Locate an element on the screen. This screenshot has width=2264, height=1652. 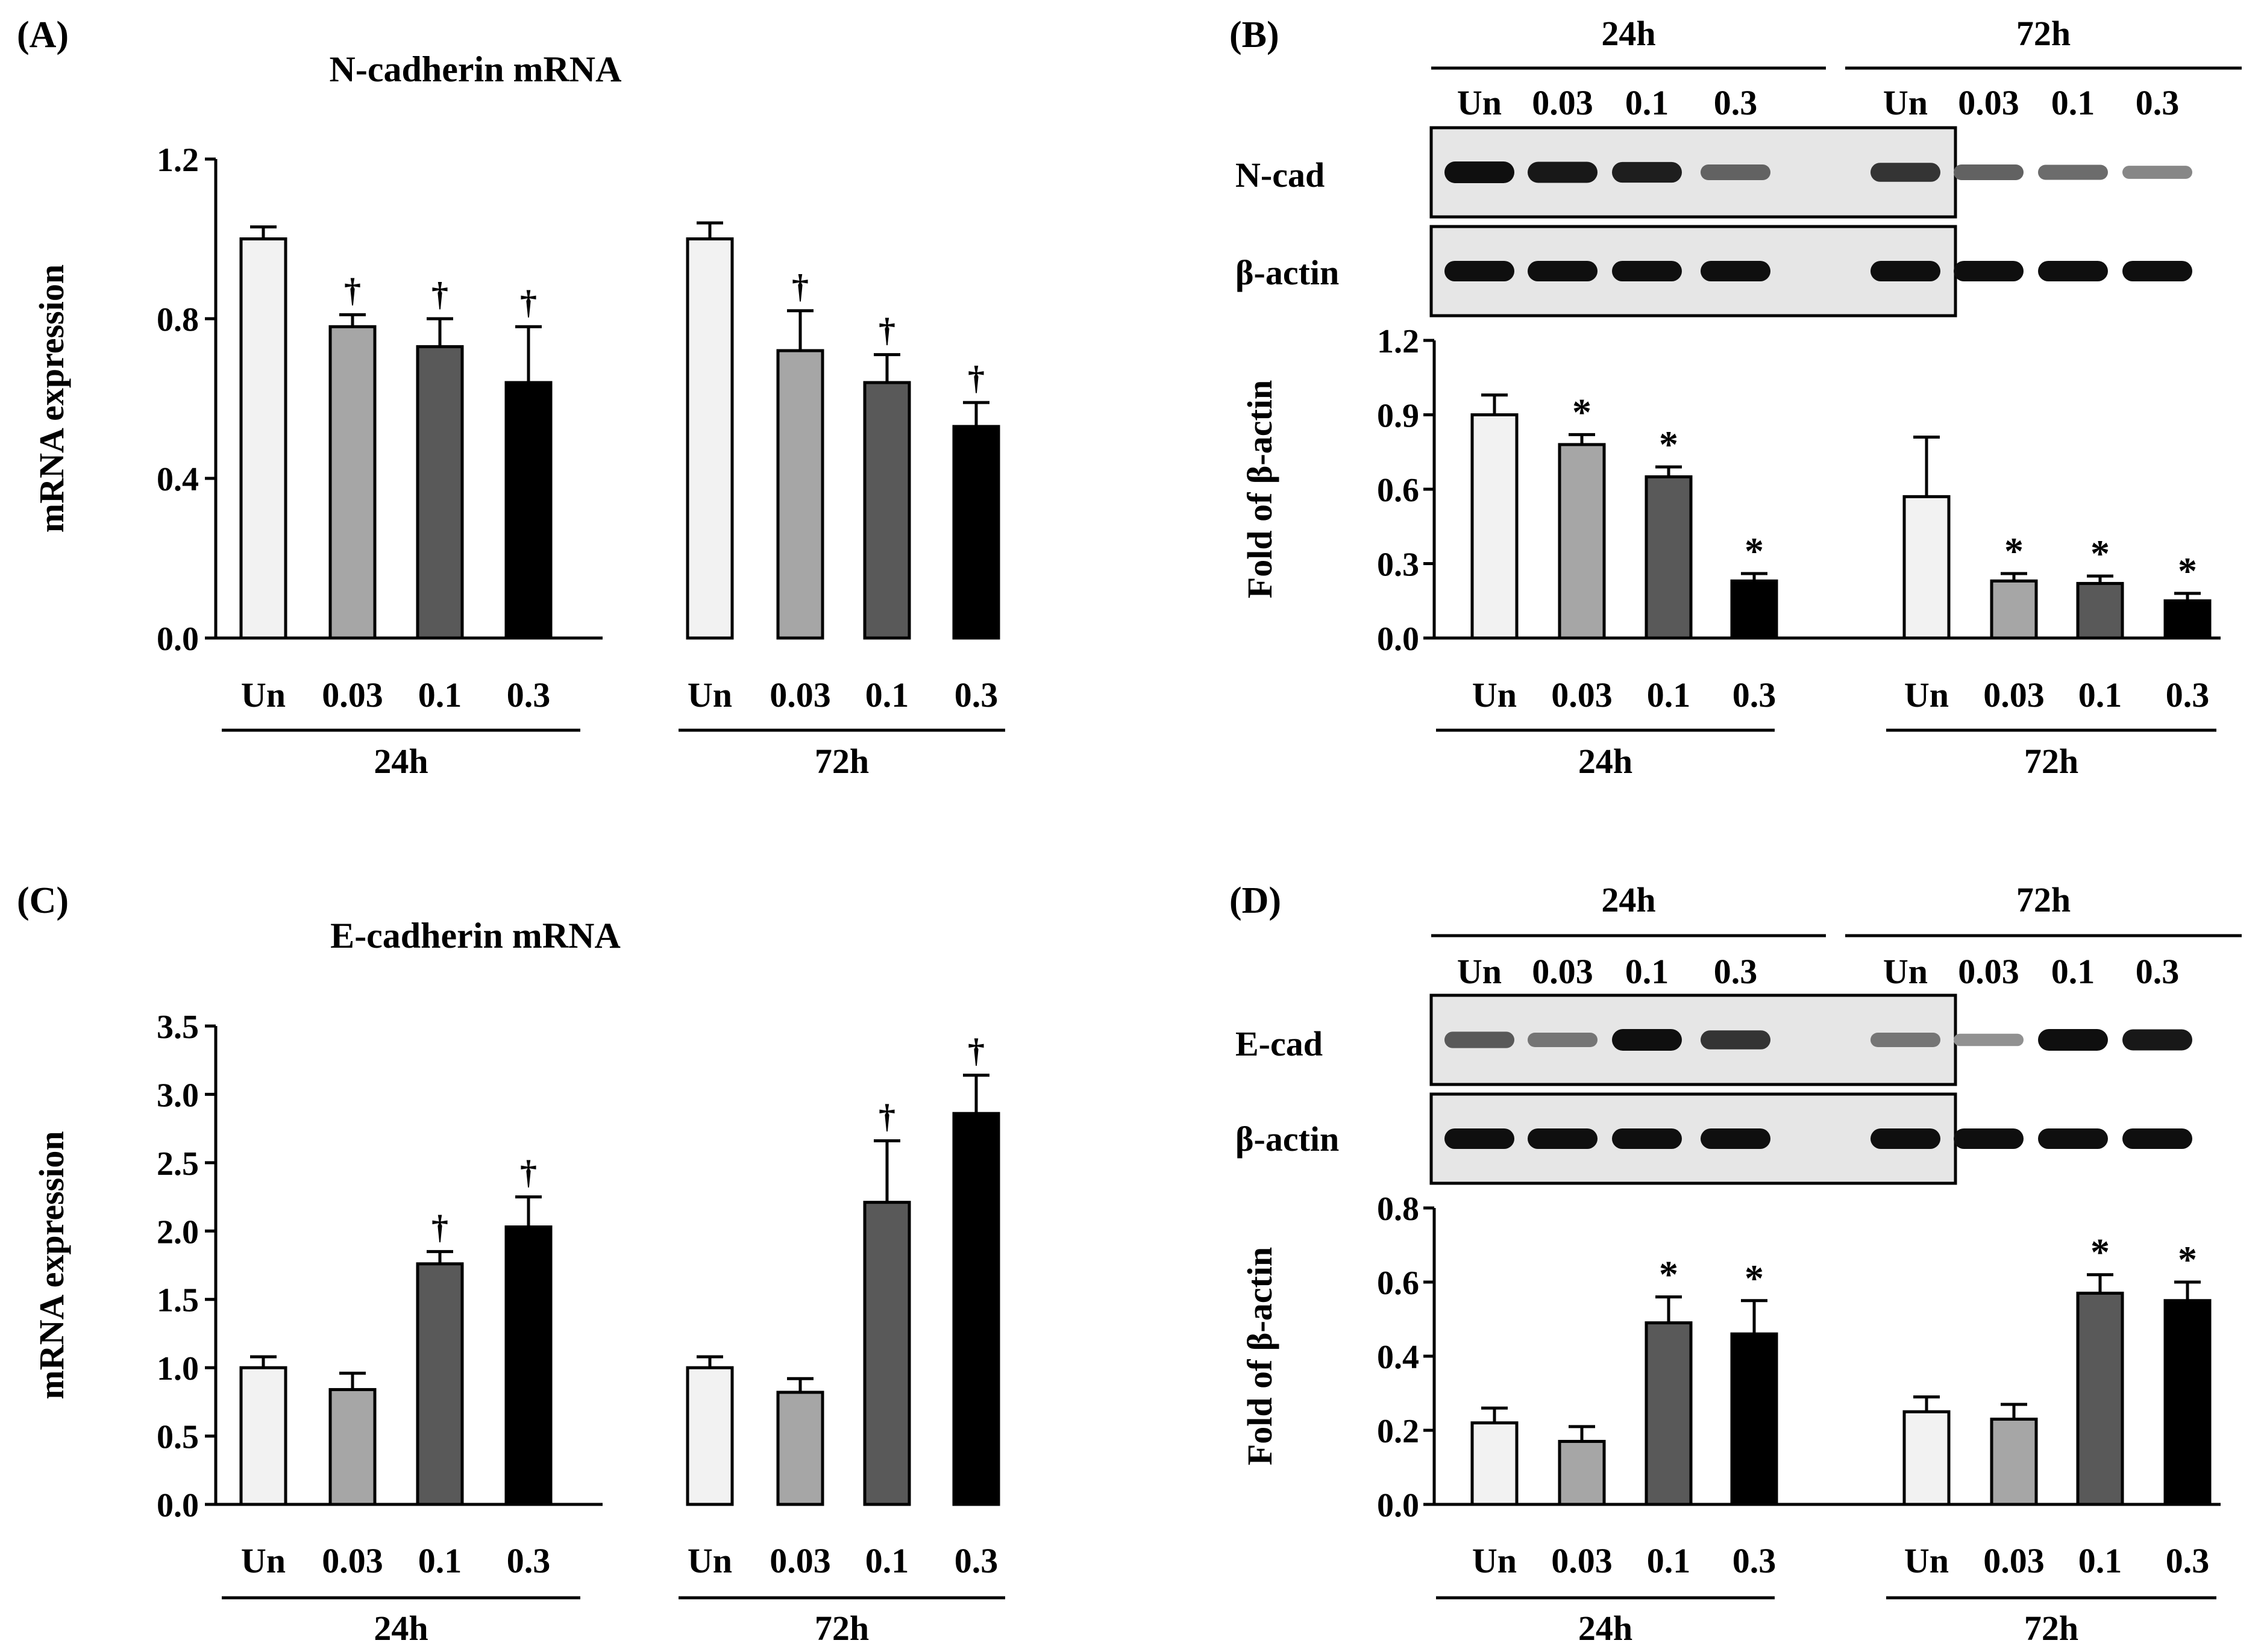
group-label-D: 72h is located at coordinates (2051, 1628).